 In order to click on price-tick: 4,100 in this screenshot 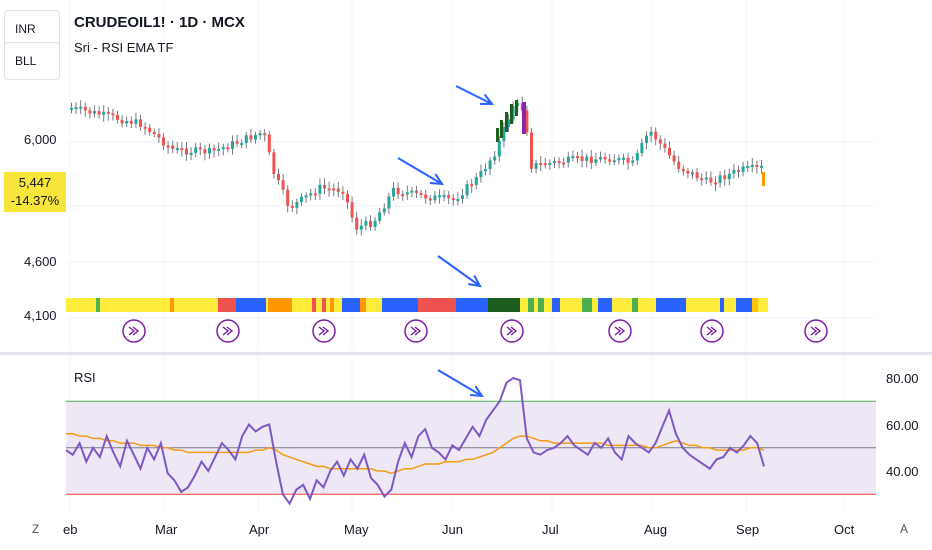, I will do `click(40, 315)`.